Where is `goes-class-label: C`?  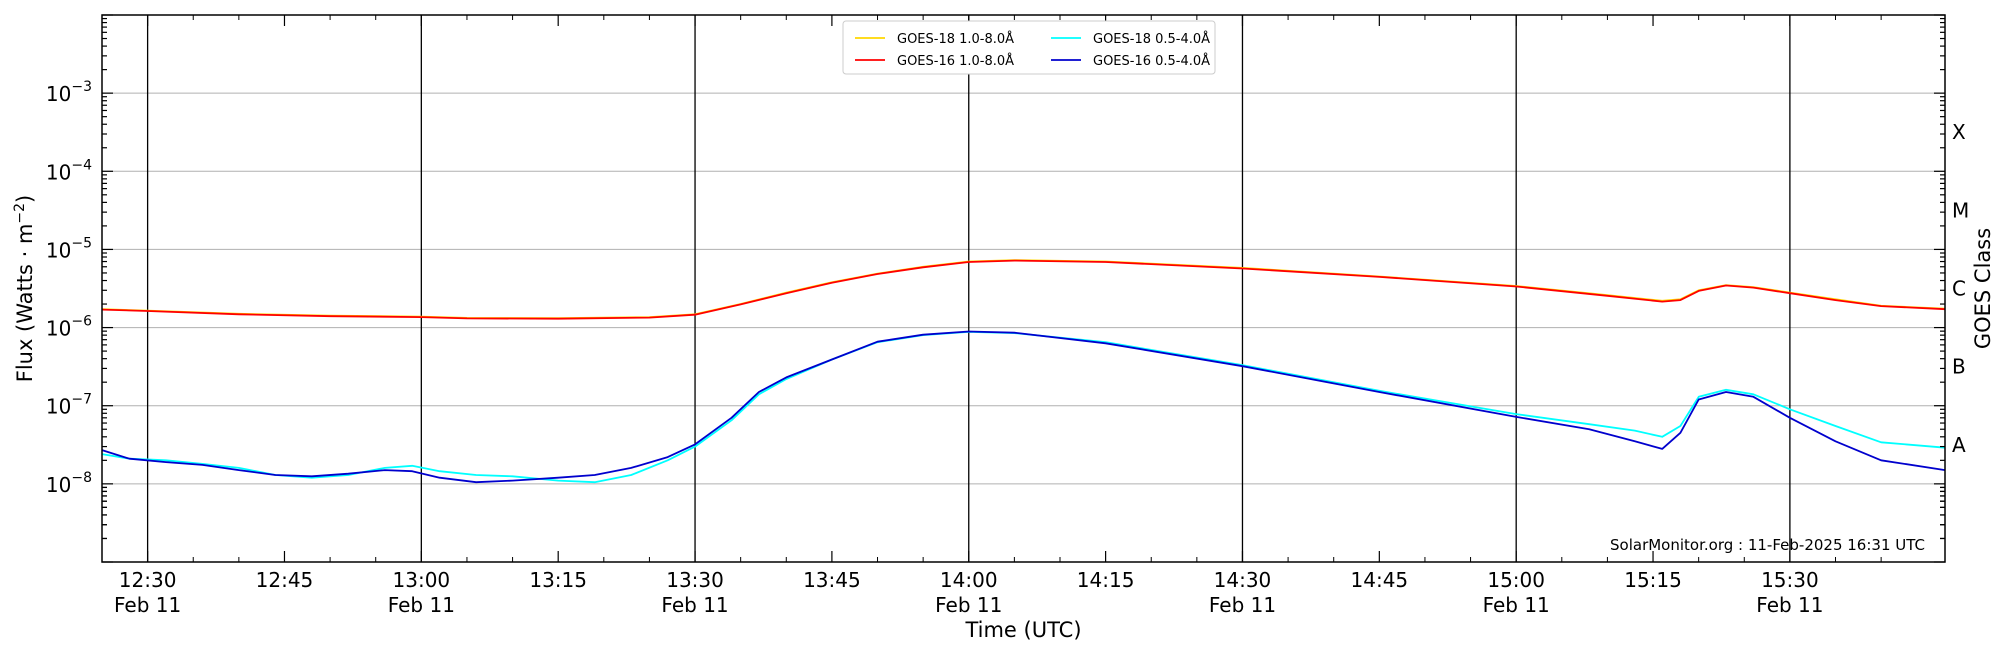 goes-class-label: C is located at coordinates (1959, 289).